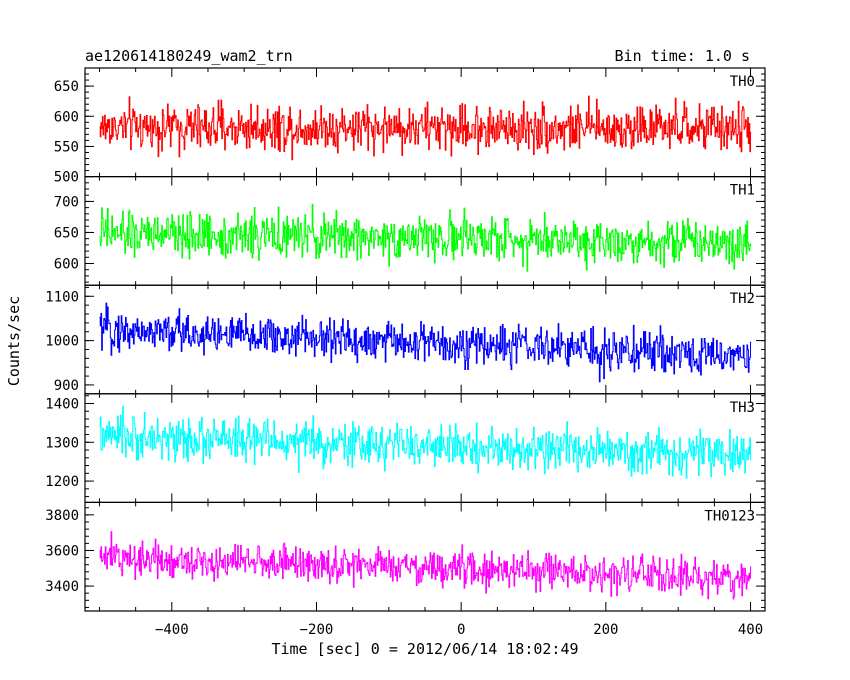  I want to click on y-tick-label: 550, so click(66, 147).